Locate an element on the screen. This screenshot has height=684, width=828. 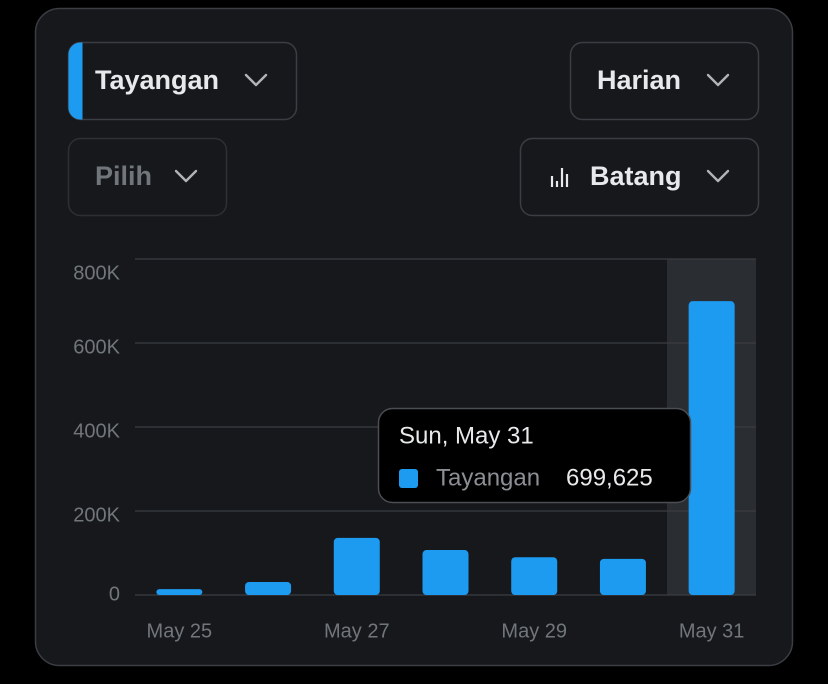
period-dropdown: Harian is located at coordinates (664, 81).